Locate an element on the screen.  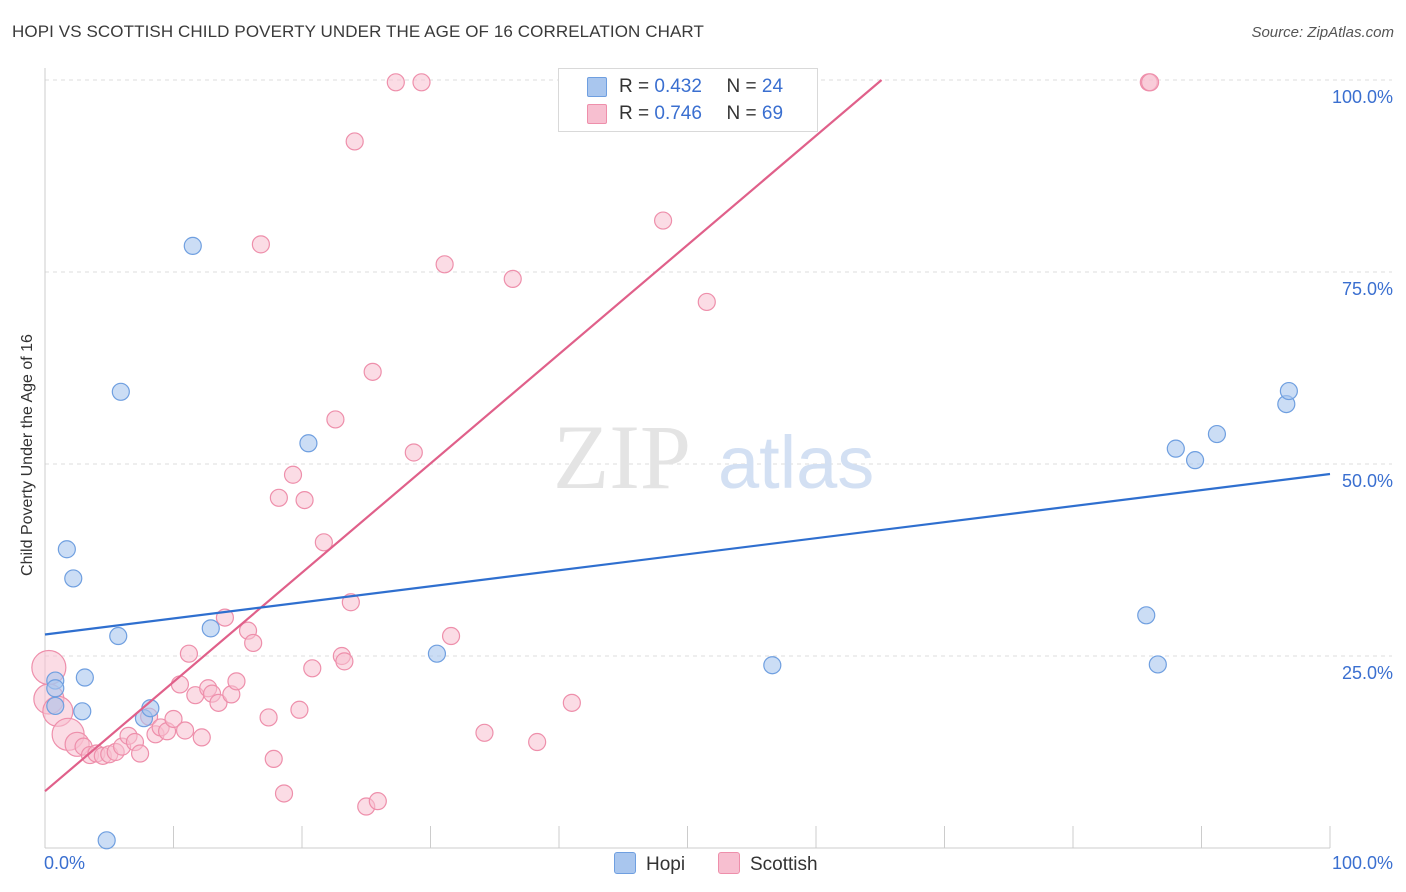
hopi-stats: R = 0.432 N = 24 is located at coordinates (701, 87).